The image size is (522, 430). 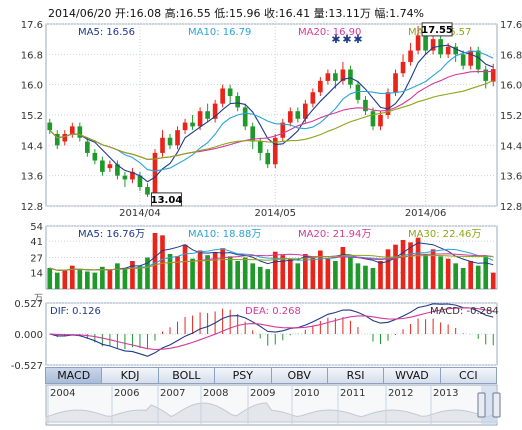 I want to click on macd-legend-macd: MACD: -0.284, so click(x=464, y=311).